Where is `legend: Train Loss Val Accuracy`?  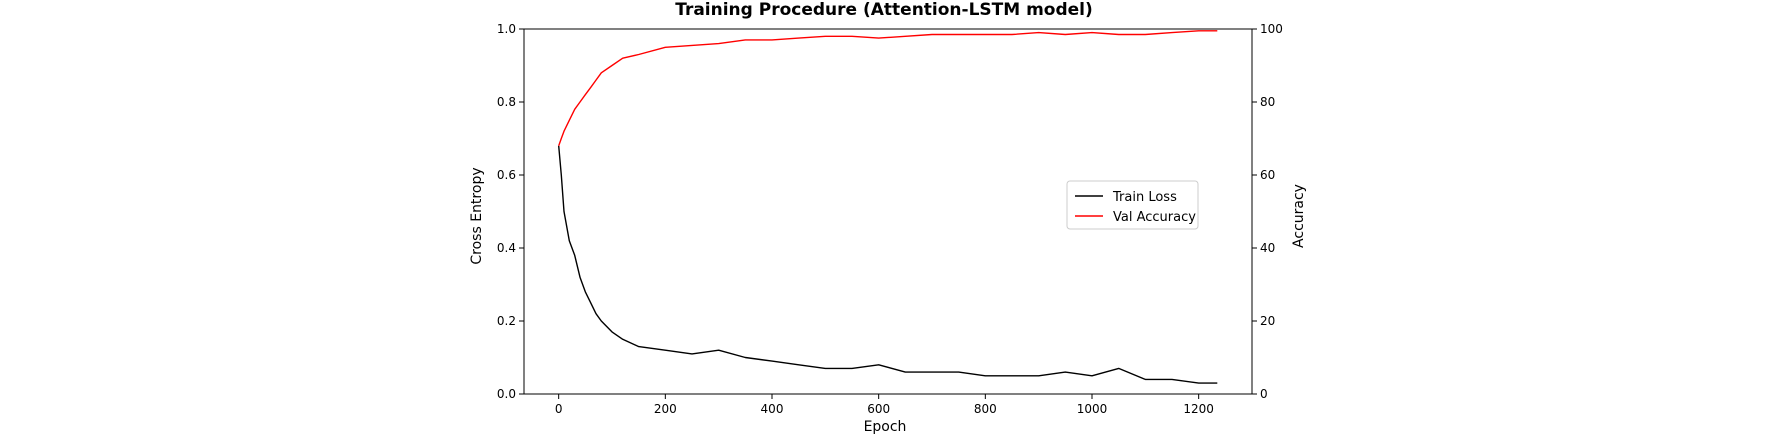
legend: Train Loss Val Accuracy is located at coordinates (1132, 205).